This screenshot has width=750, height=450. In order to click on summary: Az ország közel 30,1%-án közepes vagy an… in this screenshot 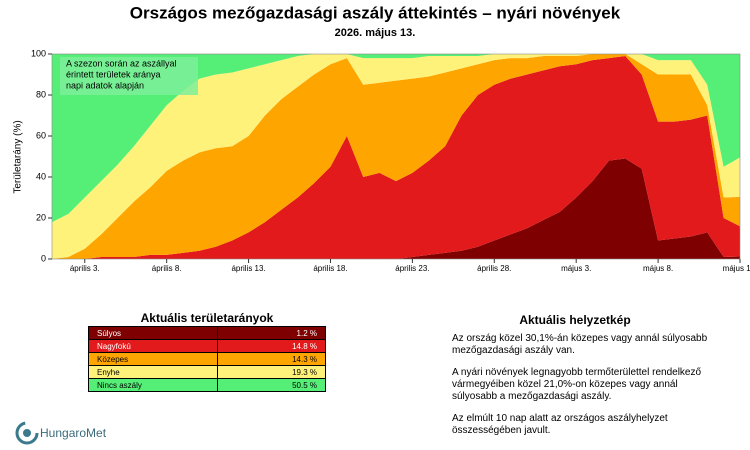, I will do `click(584, 385)`.